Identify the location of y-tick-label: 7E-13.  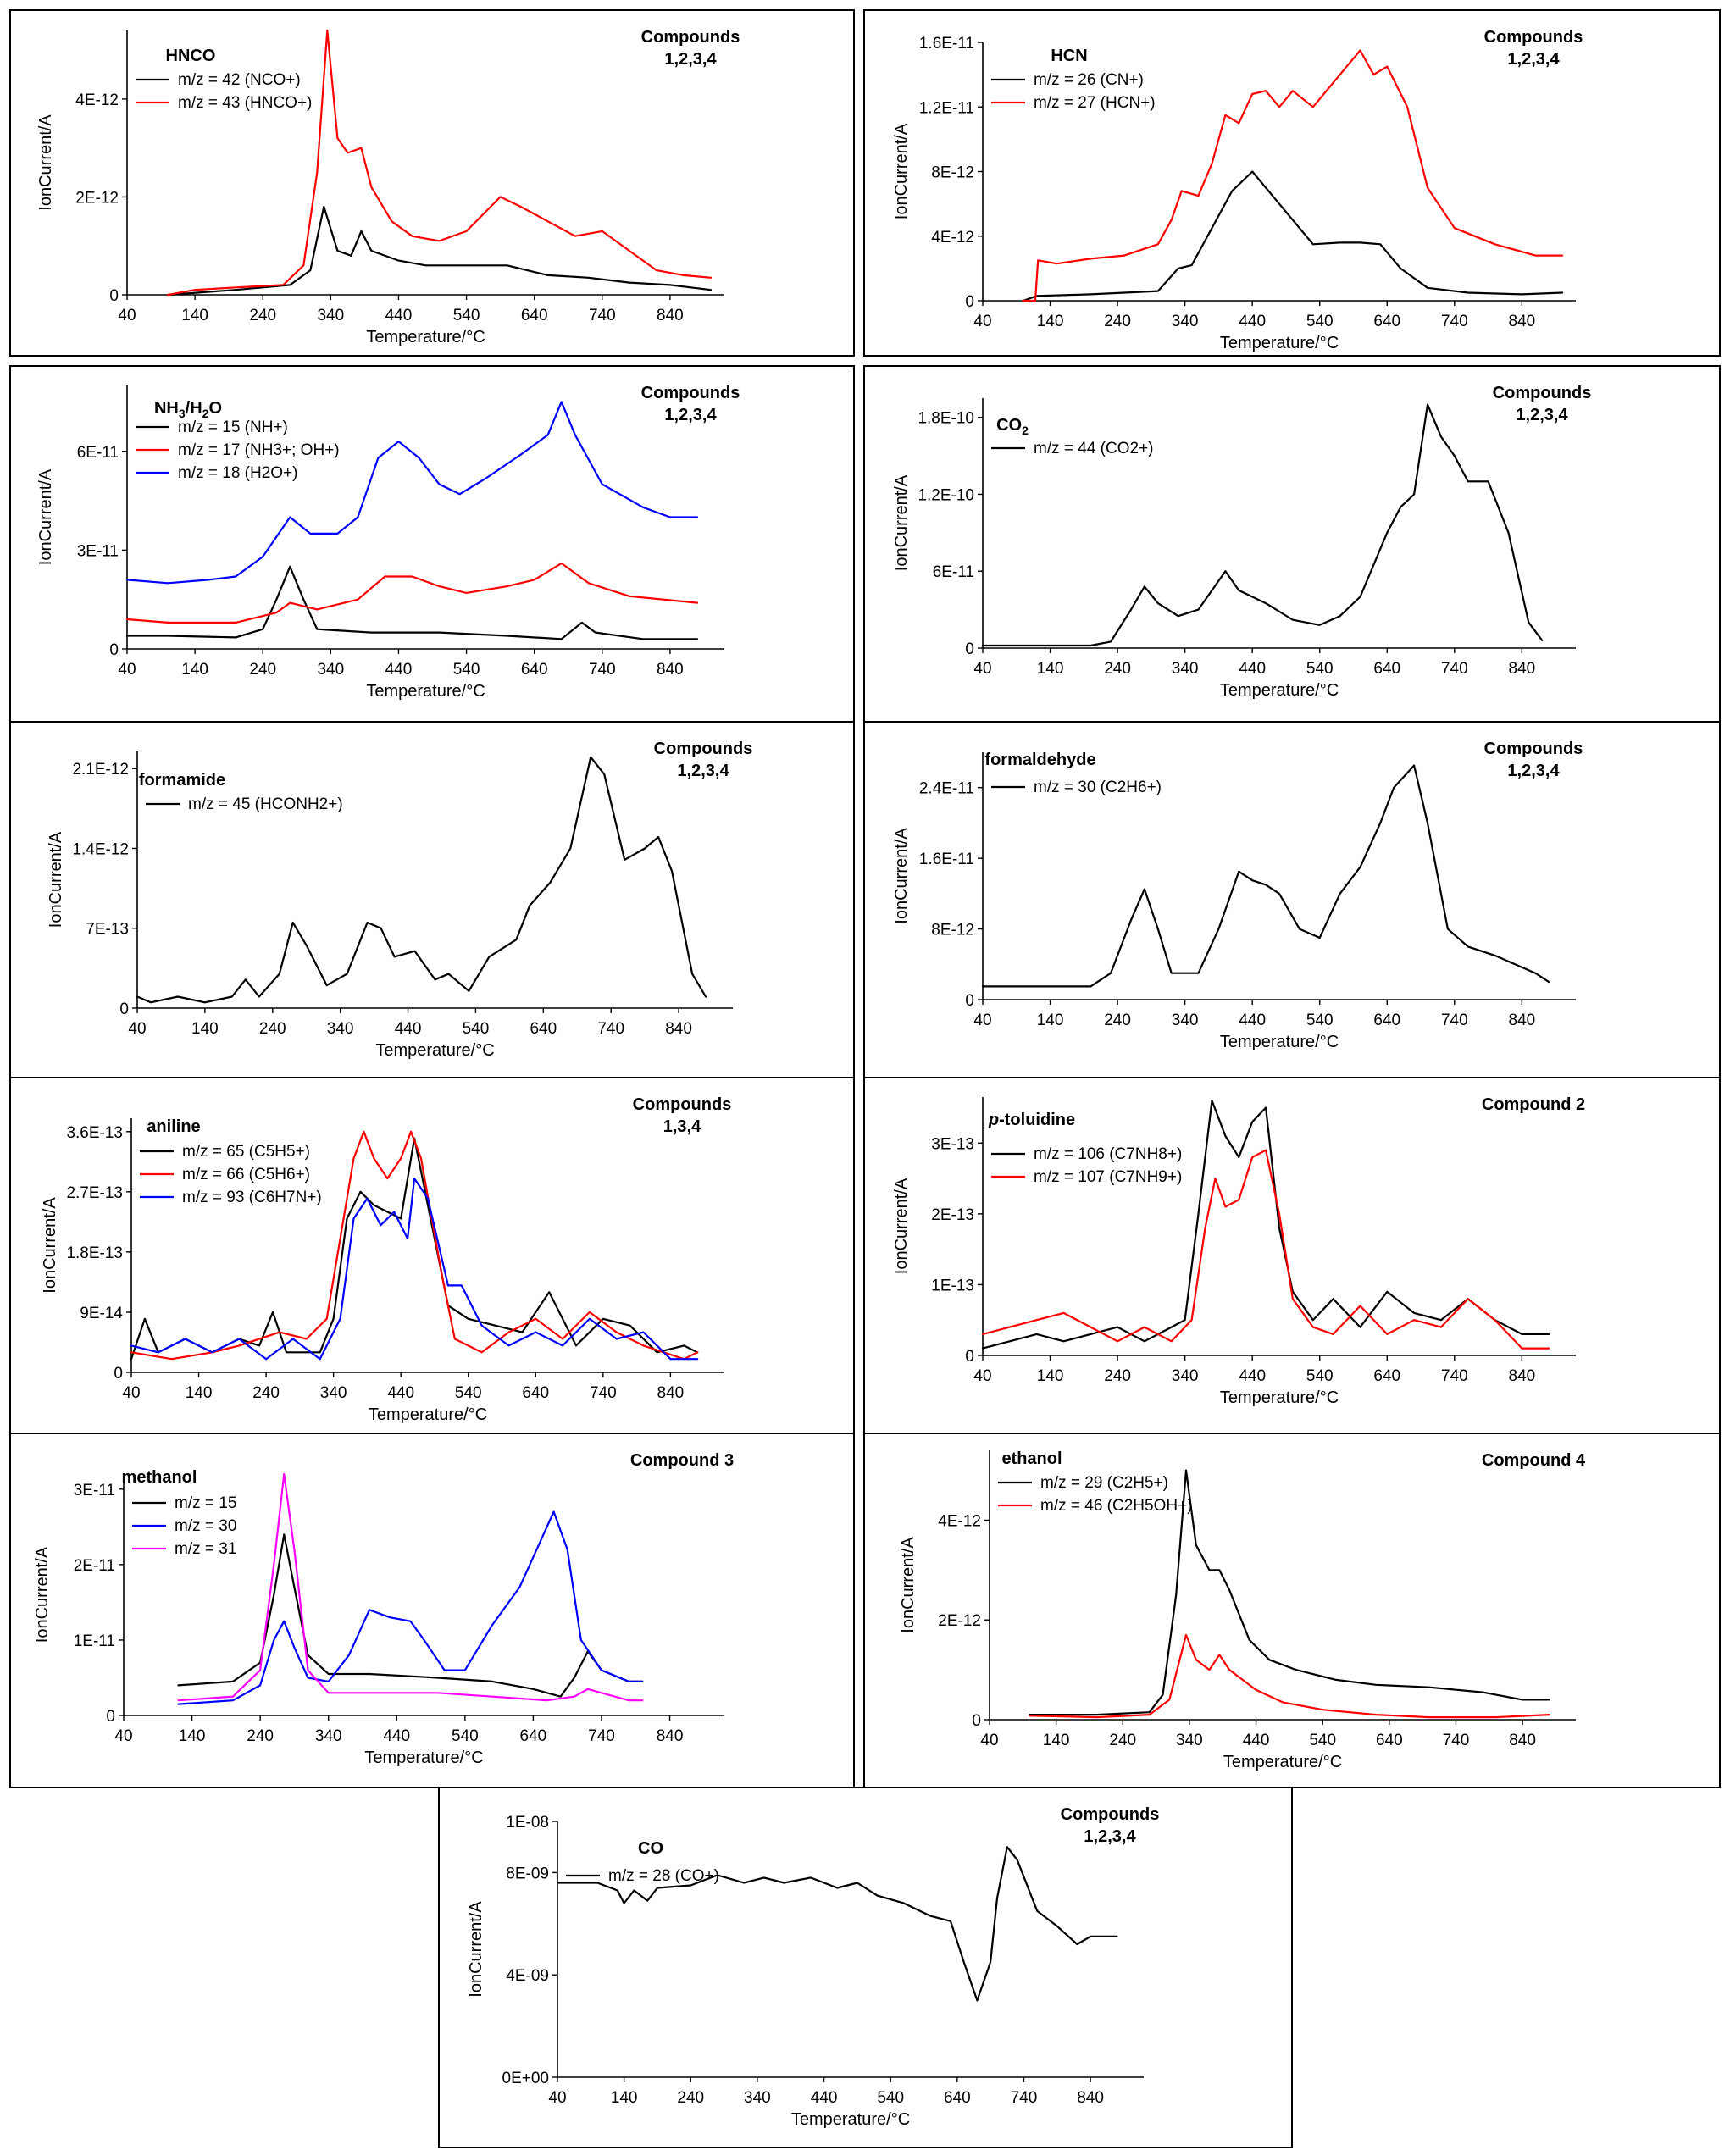
(107, 930).